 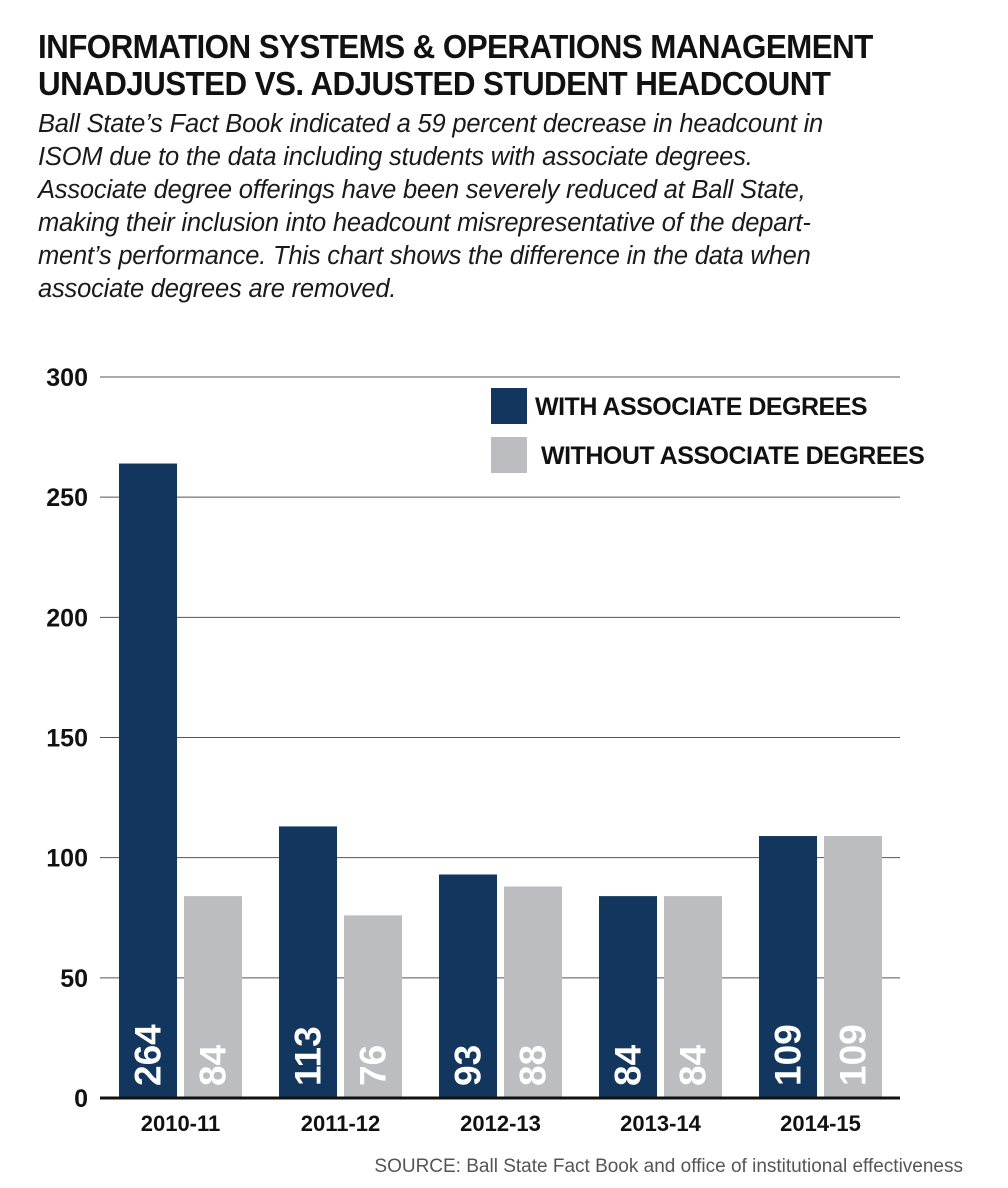 What do you see at coordinates (853, 967) in the screenshot?
I see `bar-2014-15-without` at bounding box center [853, 967].